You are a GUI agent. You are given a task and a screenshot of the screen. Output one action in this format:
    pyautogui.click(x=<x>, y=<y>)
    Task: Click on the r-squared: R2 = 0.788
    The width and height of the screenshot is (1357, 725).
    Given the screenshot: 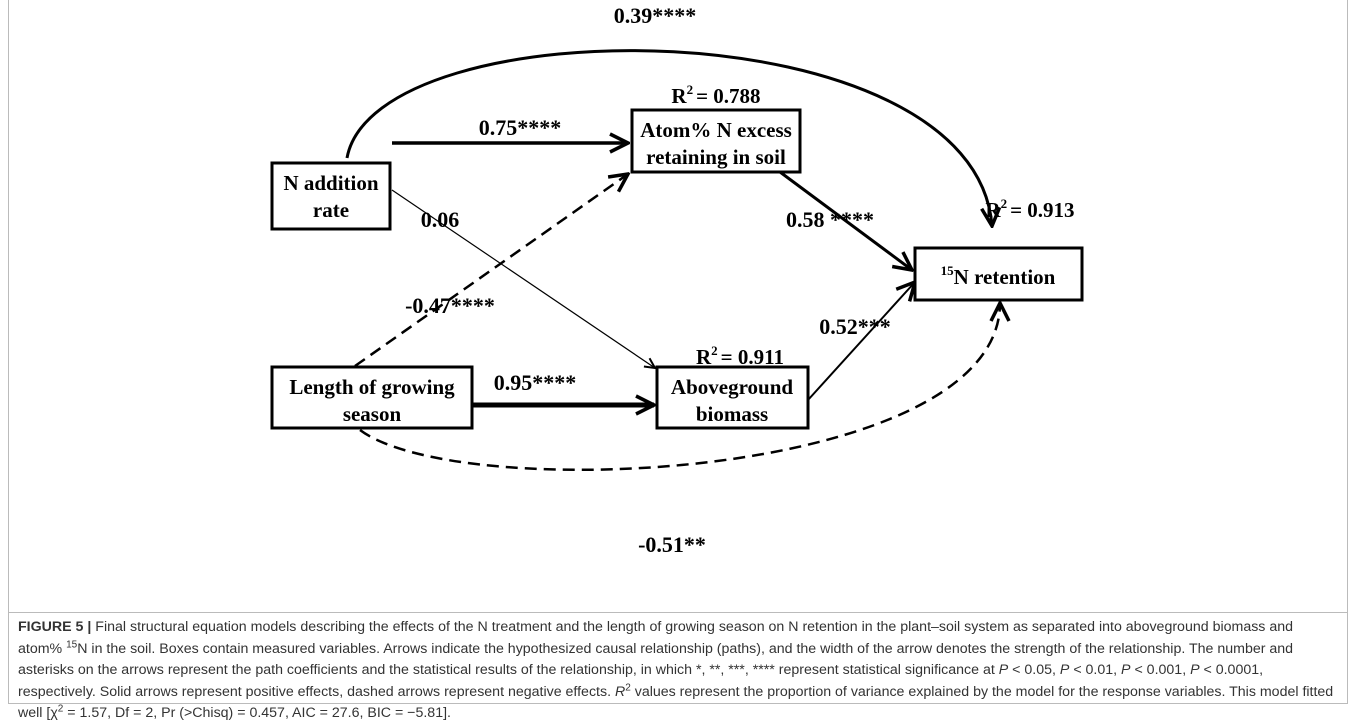 What is the action you would take?
    pyautogui.click(x=715, y=95)
    